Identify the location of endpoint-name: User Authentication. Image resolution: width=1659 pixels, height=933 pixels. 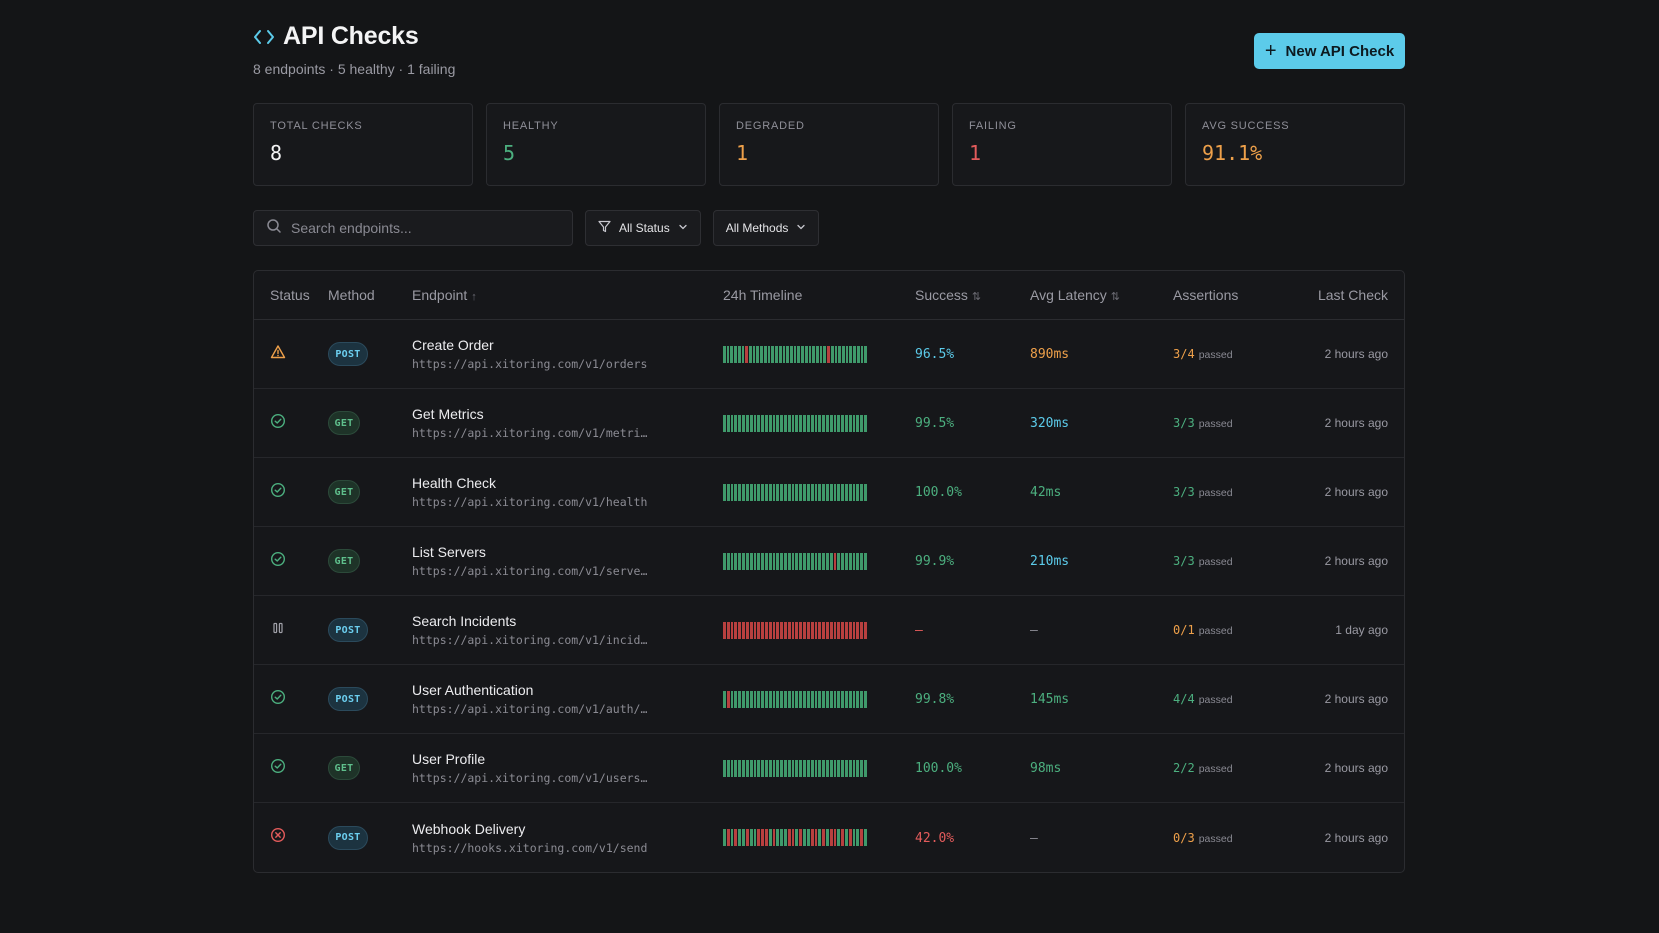
(473, 690).